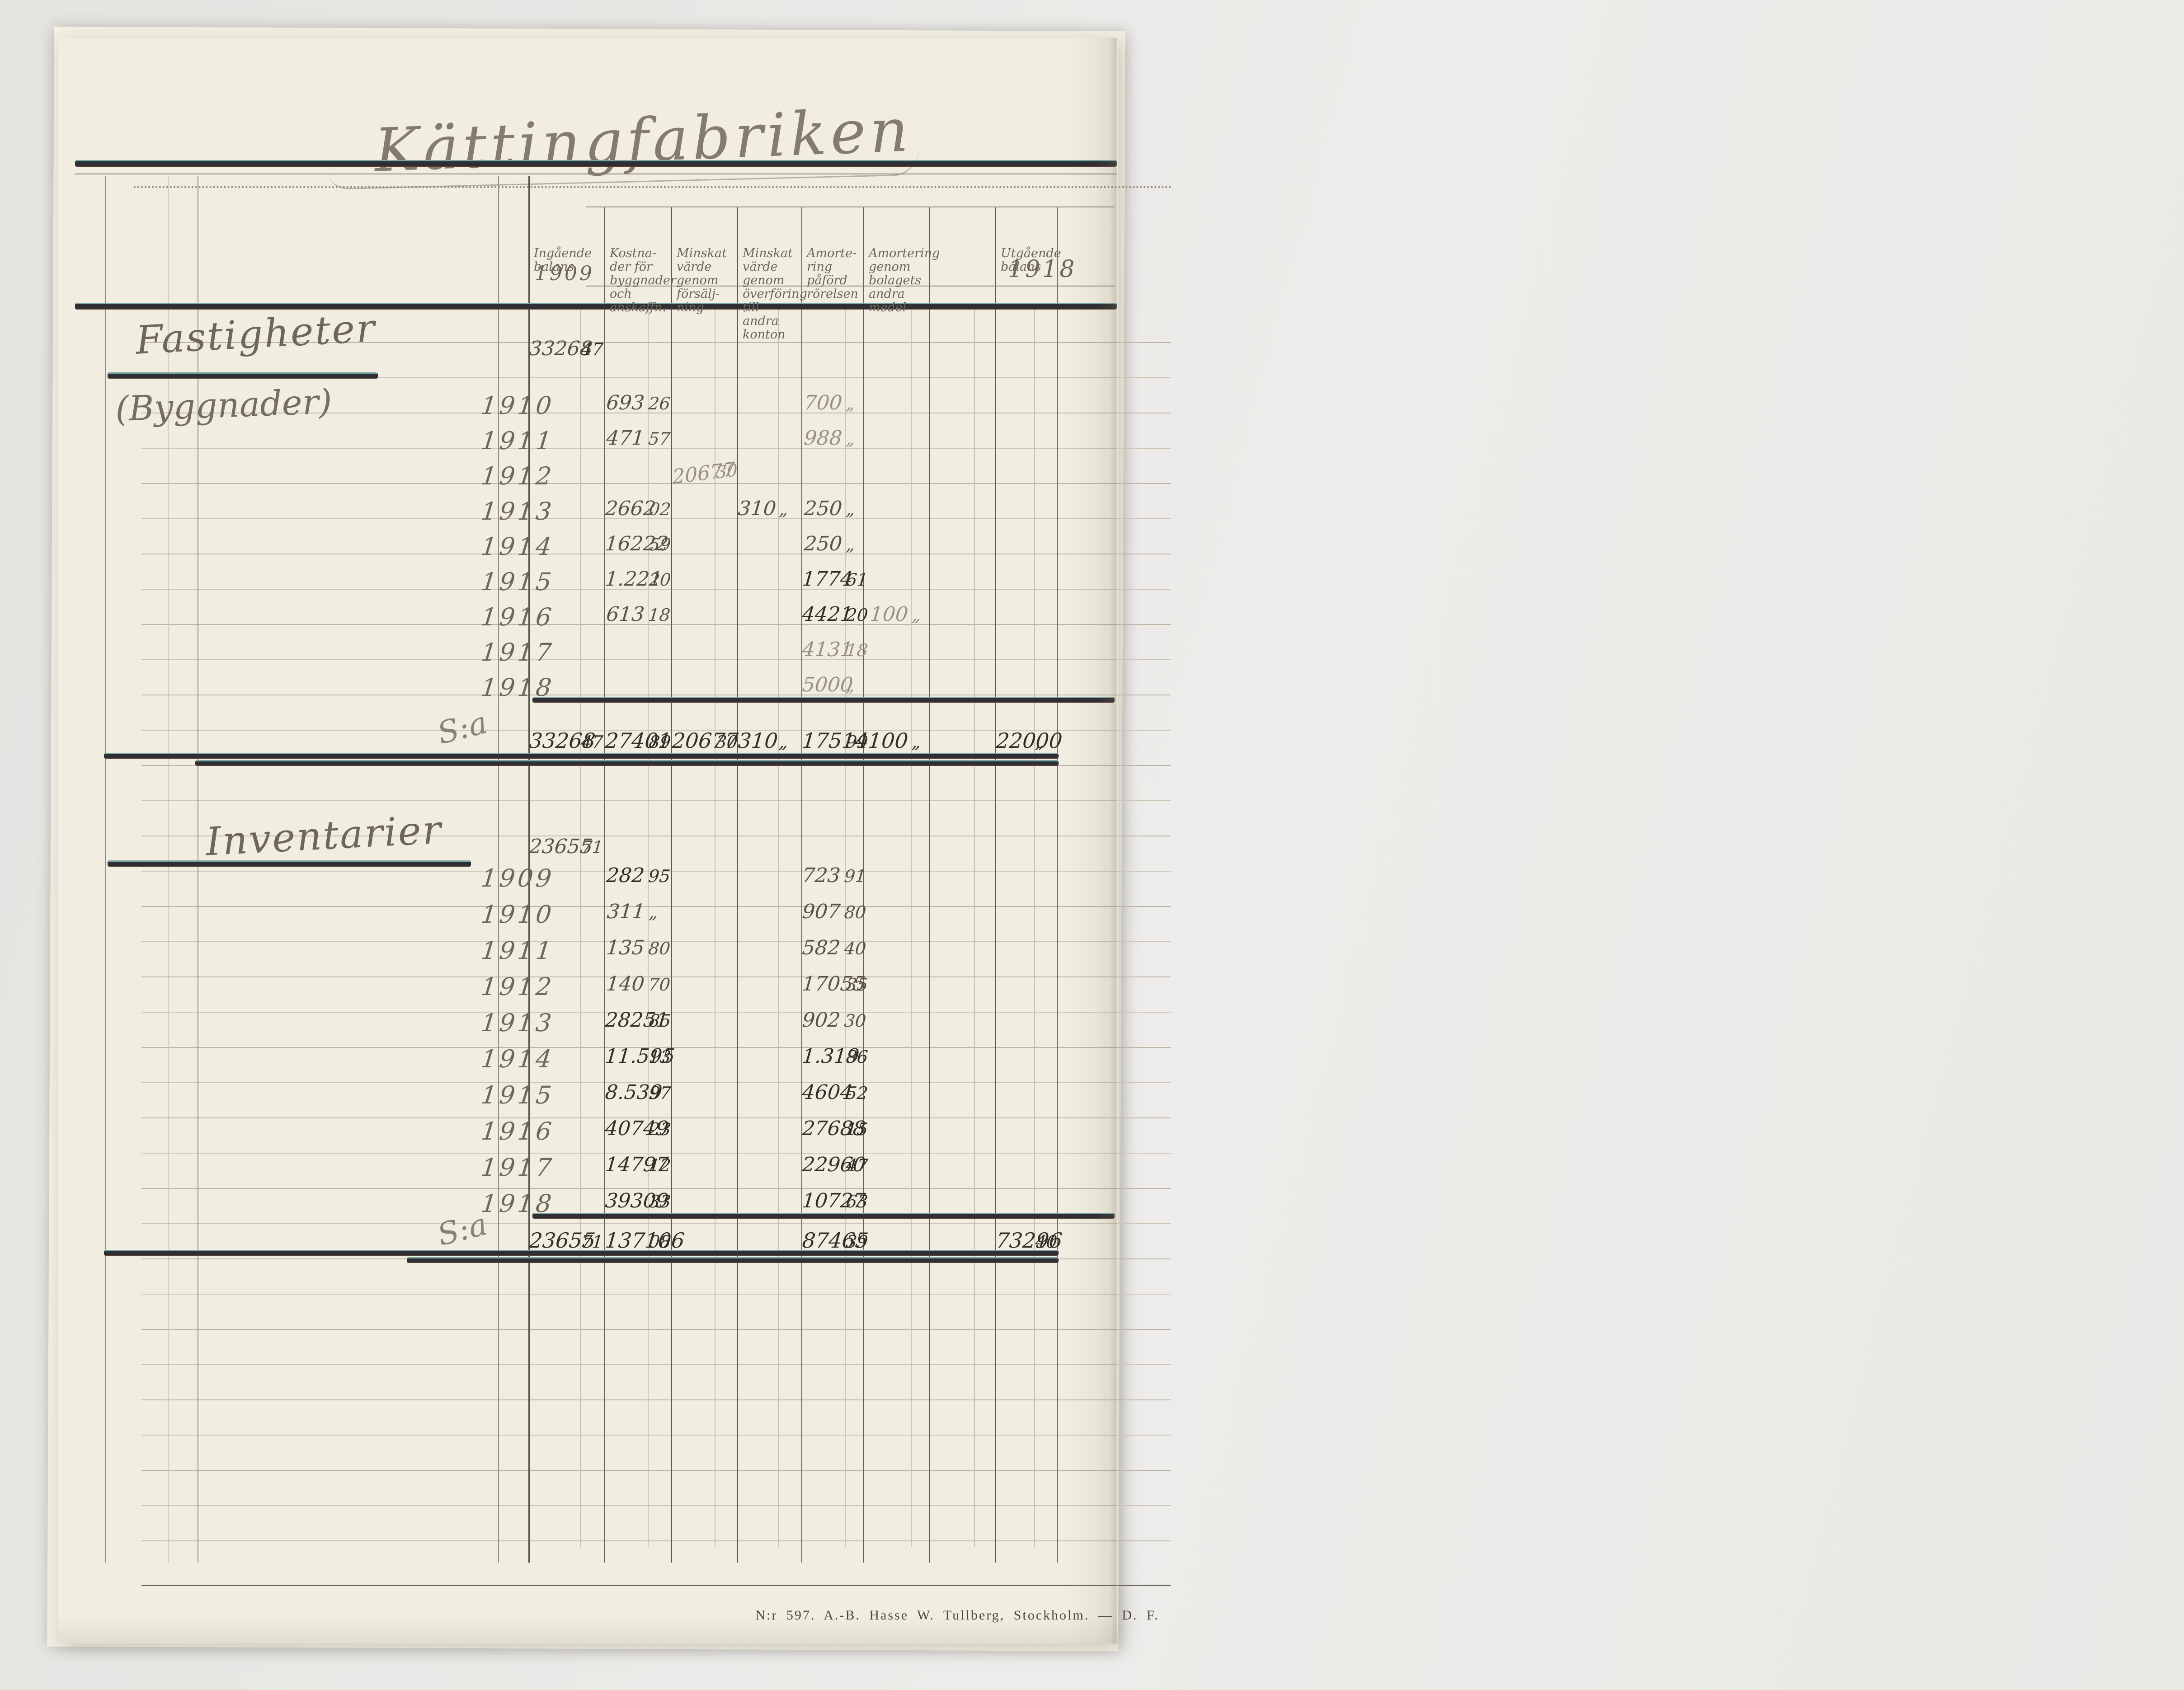 Image resolution: width=2184 pixels, height=1690 pixels. What do you see at coordinates (855, 876) in the screenshot?
I see `amount-ore: 91` at bounding box center [855, 876].